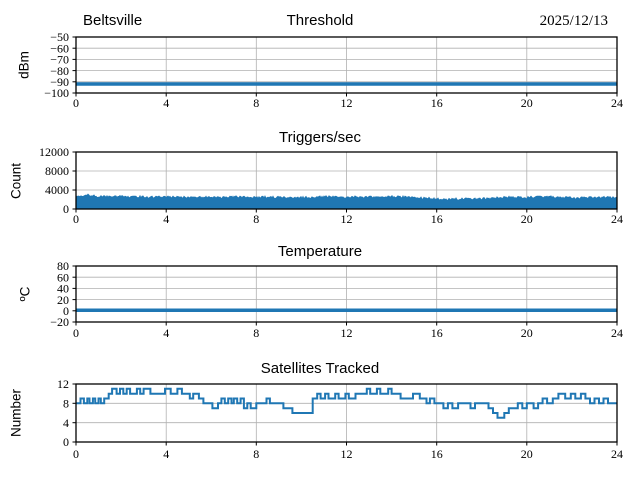  Describe the element at coordinates (63, 384) in the screenshot. I see `y-tick-label: 12` at that location.